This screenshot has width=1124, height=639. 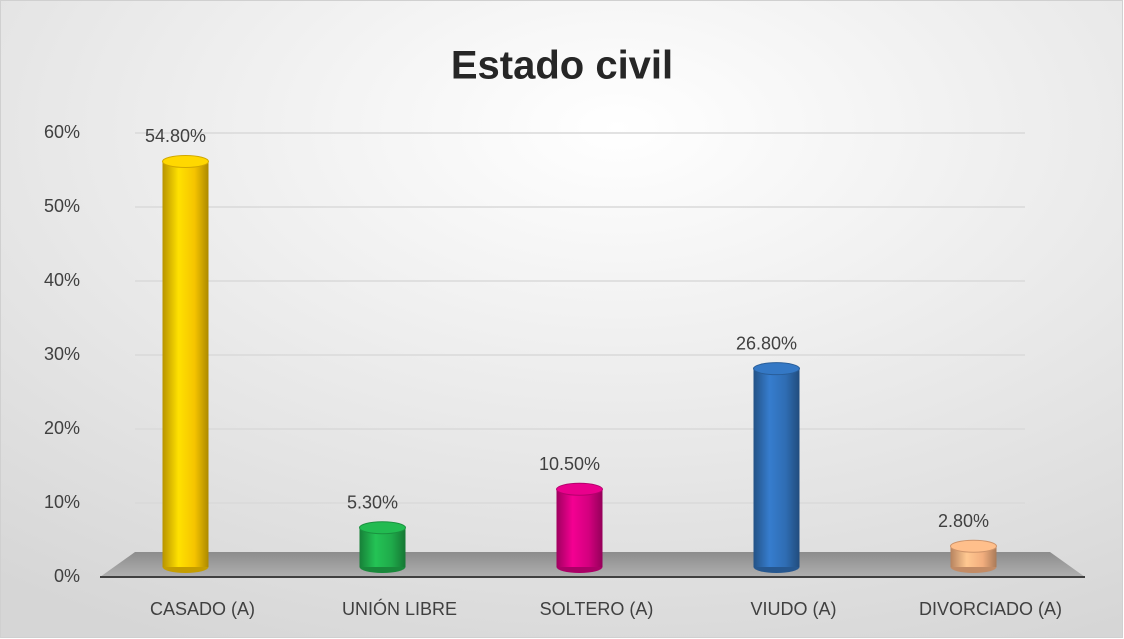 What do you see at coordinates (372, 503) in the screenshot?
I see `value-label: 5.30%` at bounding box center [372, 503].